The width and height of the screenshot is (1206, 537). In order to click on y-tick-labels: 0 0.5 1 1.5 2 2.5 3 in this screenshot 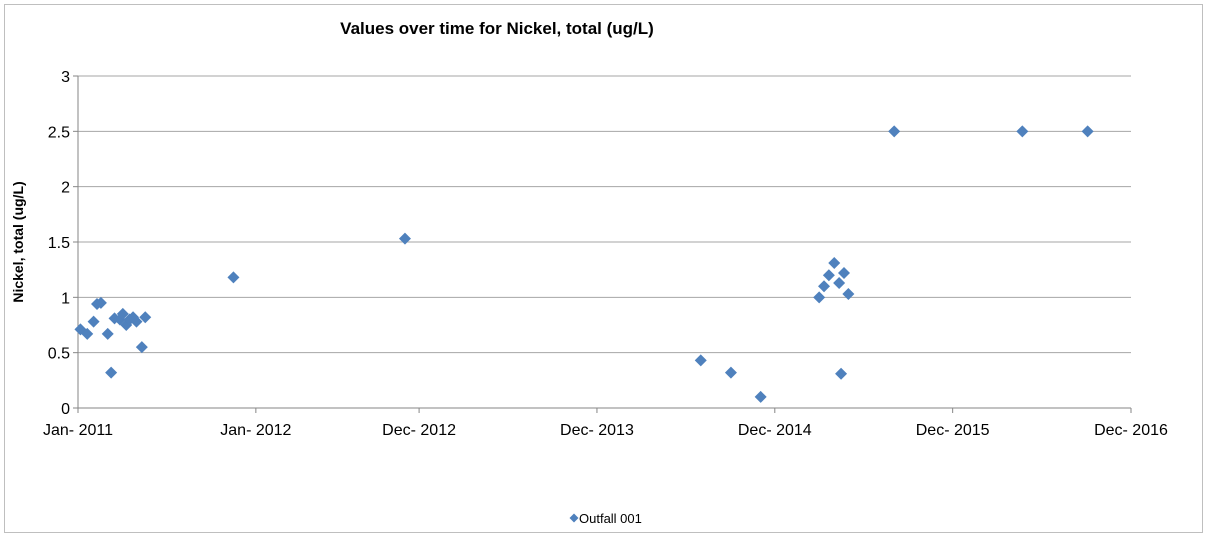, I will do `click(59, 243)`.